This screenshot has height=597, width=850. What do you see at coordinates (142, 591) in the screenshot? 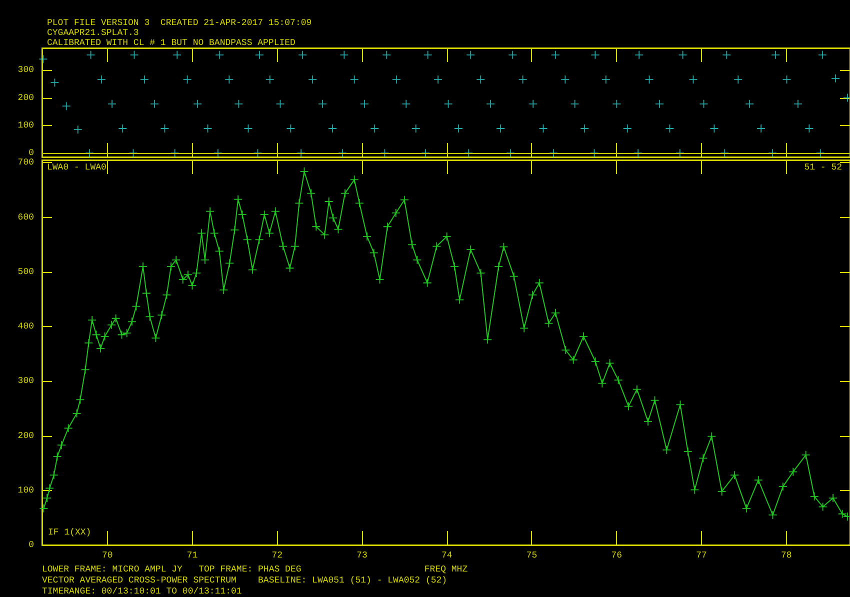
I see `text: TIMERANGE: 00/13:10:01 TO 00/13:11:01` at bounding box center [142, 591].